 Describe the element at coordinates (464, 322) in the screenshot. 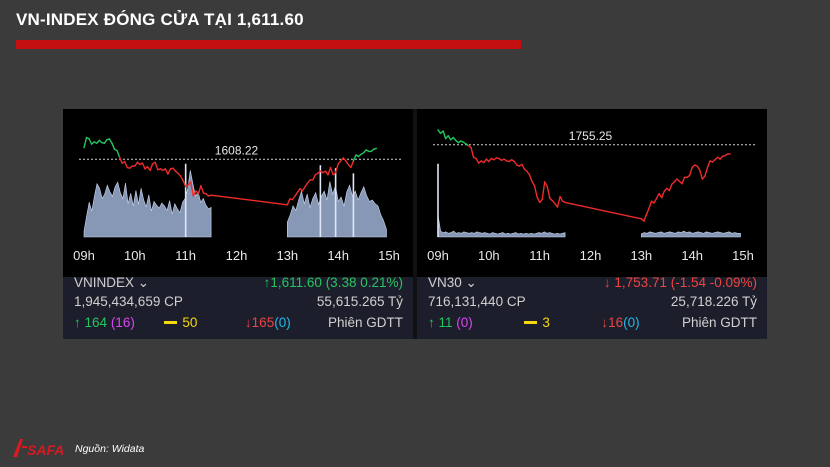

I see `ceiling-count: (0)` at that location.